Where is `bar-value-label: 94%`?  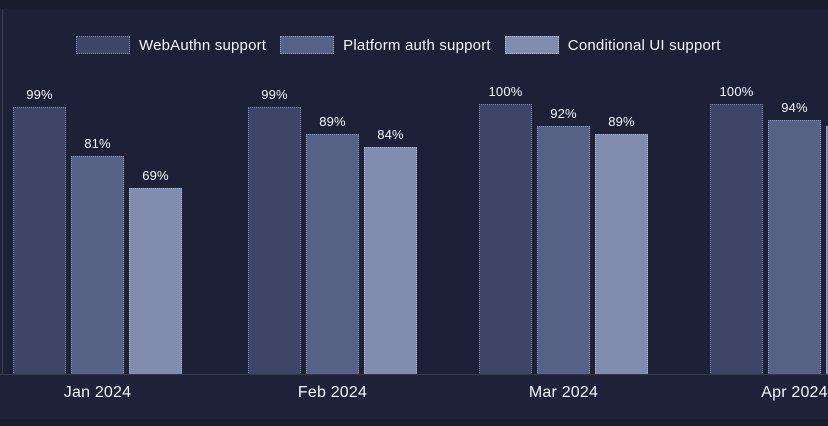 bar-value-label: 94% is located at coordinates (794, 108).